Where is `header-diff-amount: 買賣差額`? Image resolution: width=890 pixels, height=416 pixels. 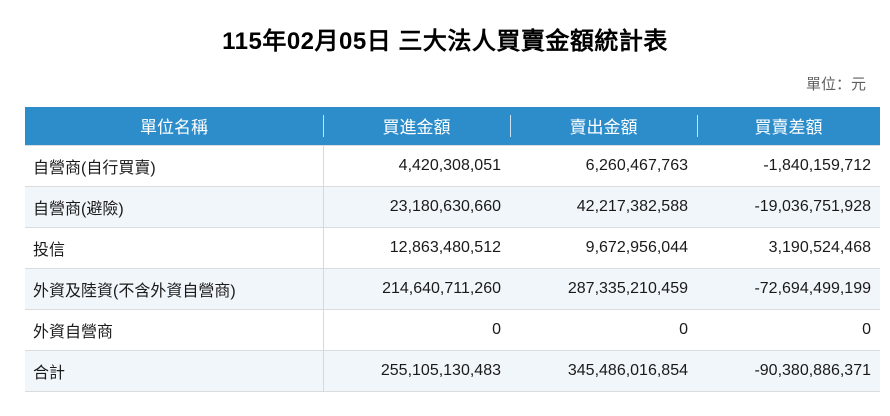
header-diff-amount: 買賣差額 is located at coordinates (788, 126).